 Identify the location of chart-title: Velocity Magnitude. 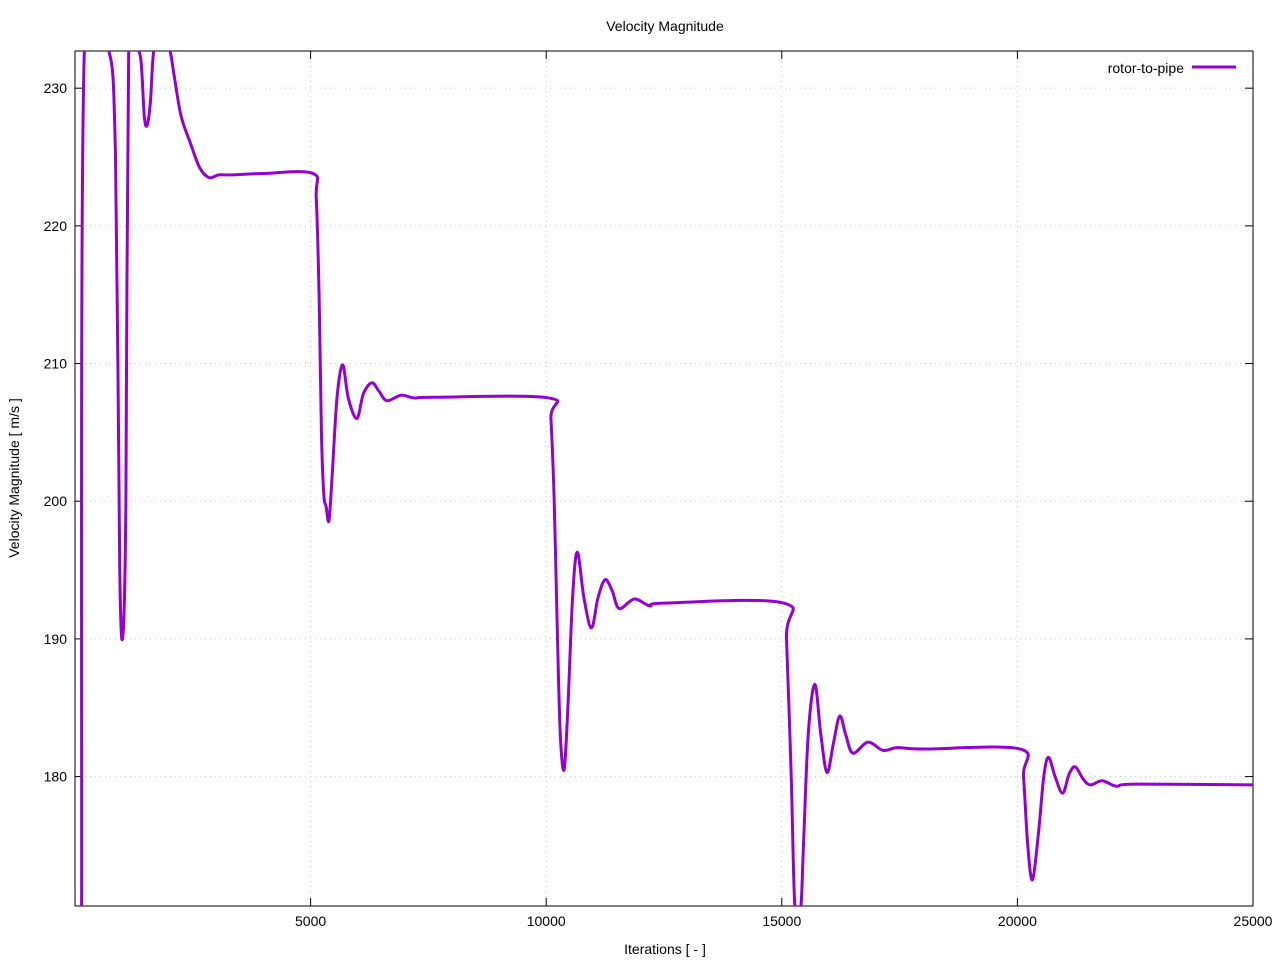
(665, 26).